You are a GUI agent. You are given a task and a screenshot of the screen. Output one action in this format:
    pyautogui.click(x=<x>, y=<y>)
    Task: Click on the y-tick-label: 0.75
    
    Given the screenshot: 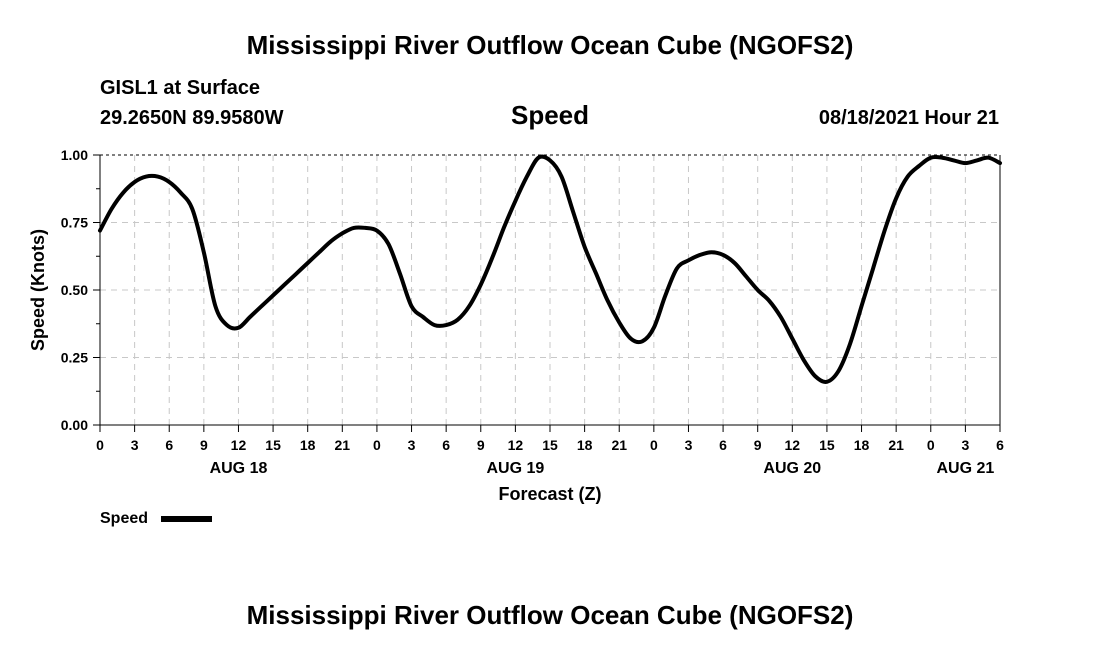 What is the action you would take?
    pyautogui.click(x=74, y=223)
    